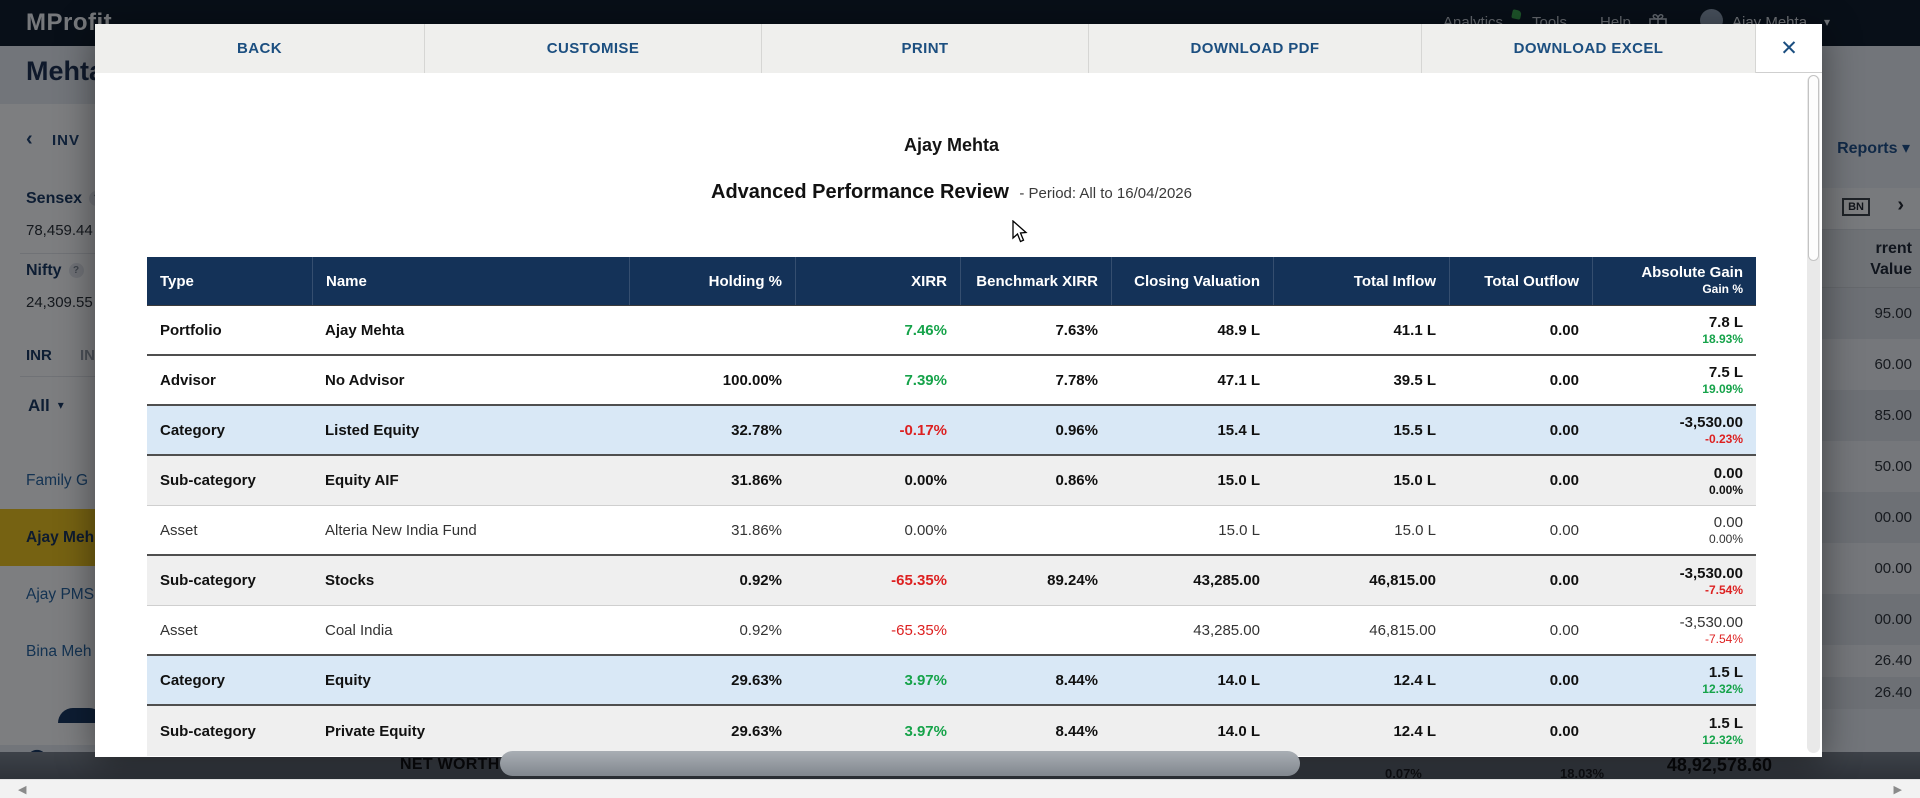  I want to click on cell-type: Category, so click(193, 430).